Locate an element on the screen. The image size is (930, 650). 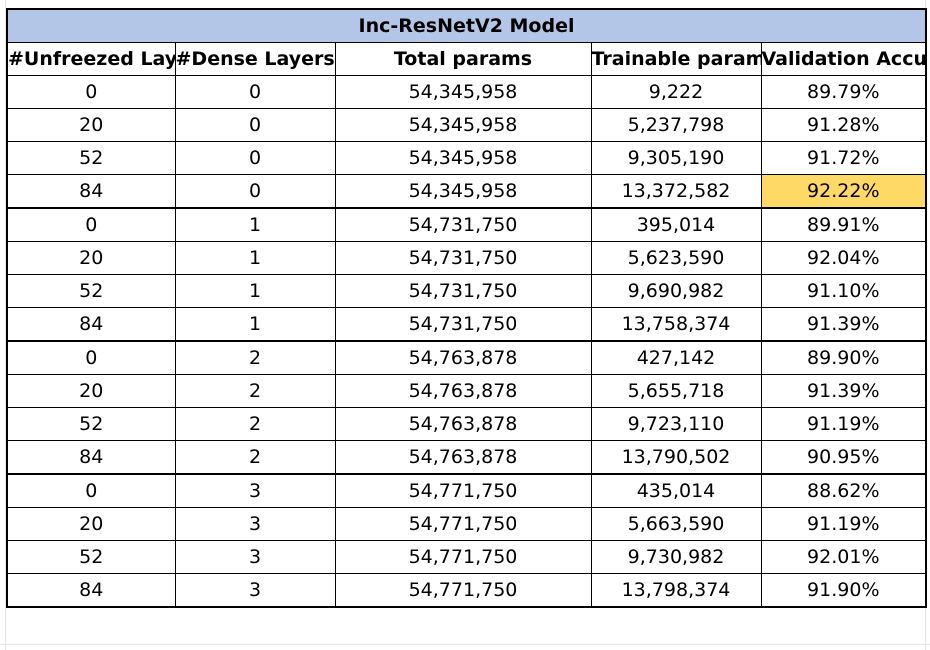
header-validation-accuracy: Validation Accuracy is located at coordinates (844, 59).